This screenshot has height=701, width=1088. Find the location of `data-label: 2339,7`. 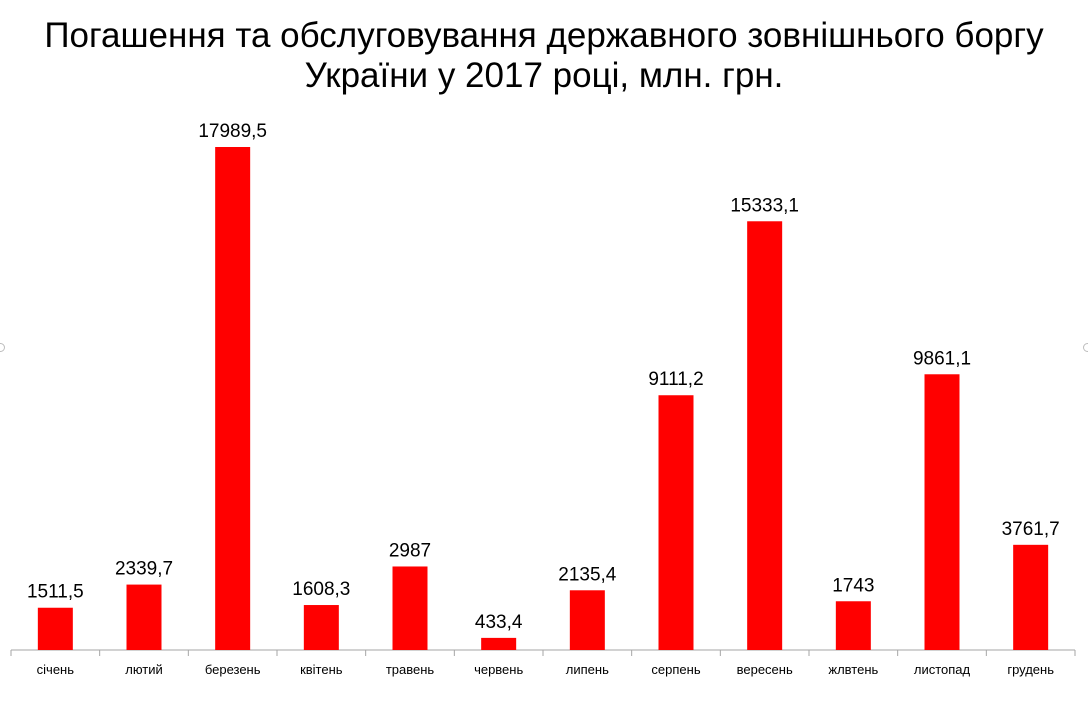

data-label: 2339,7 is located at coordinates (144, 569).